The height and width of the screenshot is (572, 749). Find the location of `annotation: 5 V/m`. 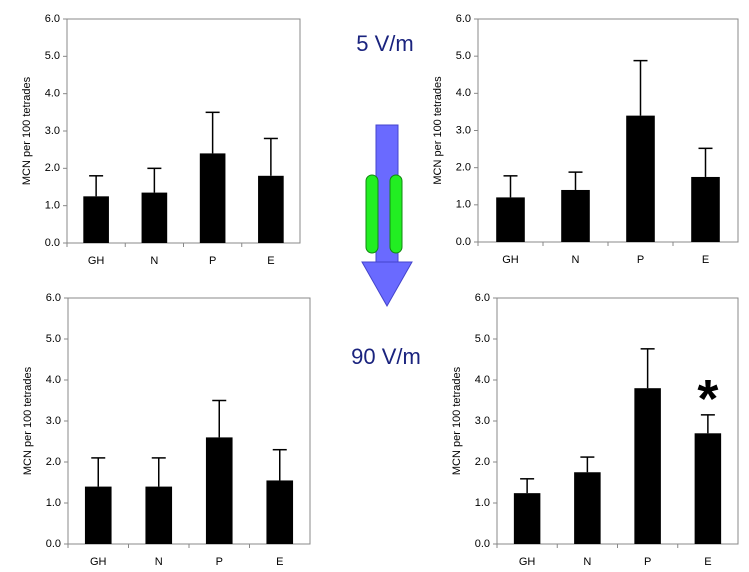

annotation: 5 V/m is located at coordinates (384, 43).